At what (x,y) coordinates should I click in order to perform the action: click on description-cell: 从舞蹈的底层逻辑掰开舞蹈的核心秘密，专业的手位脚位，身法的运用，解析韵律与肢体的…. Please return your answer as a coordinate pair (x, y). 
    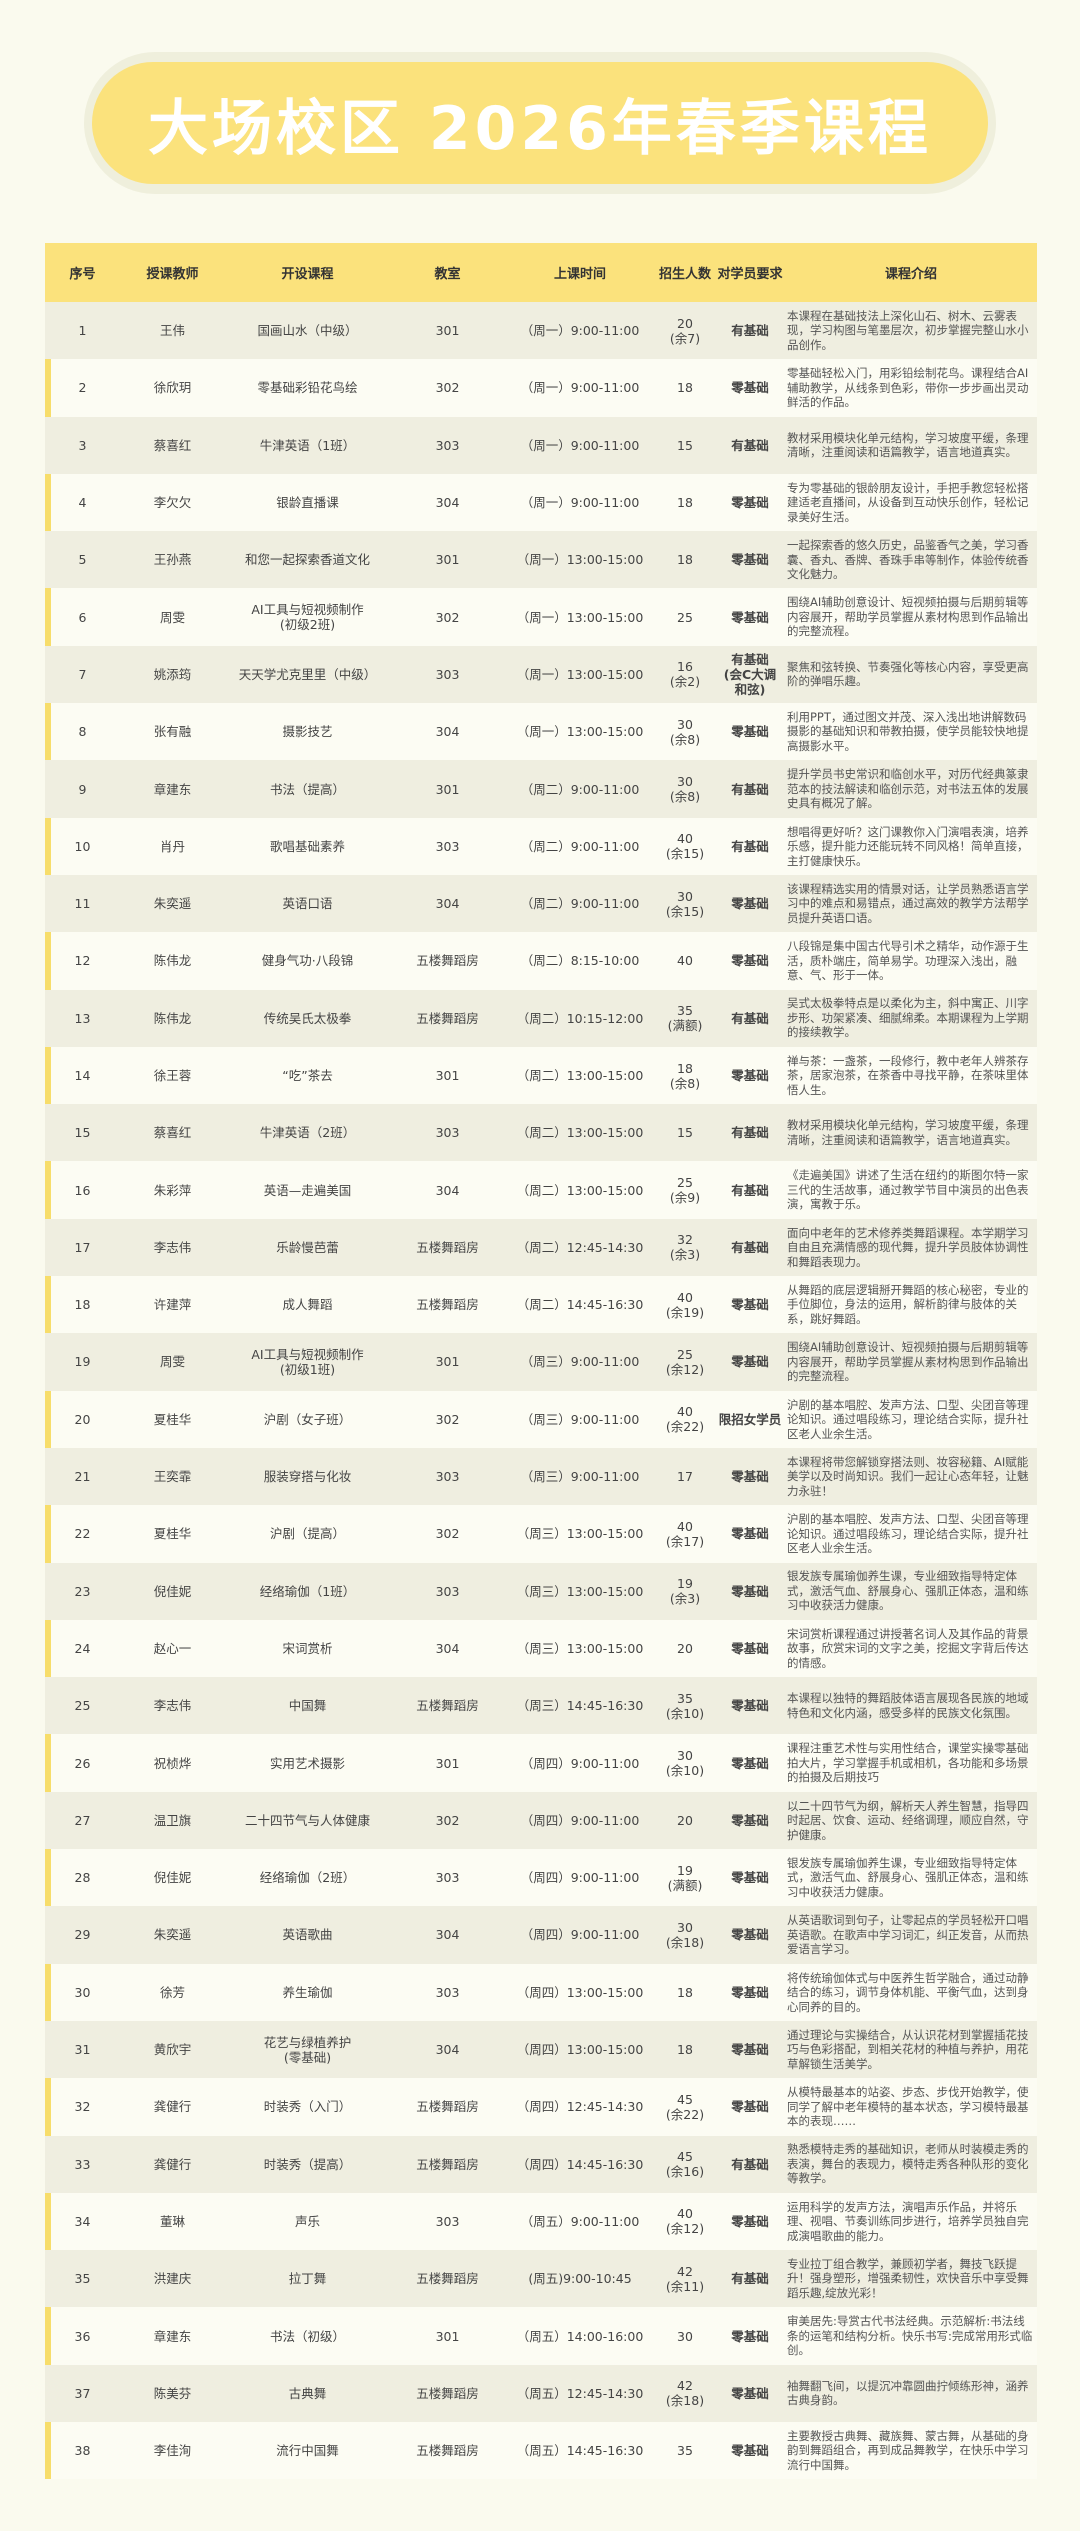
    Looking at the image, I should click on (911, 1305).